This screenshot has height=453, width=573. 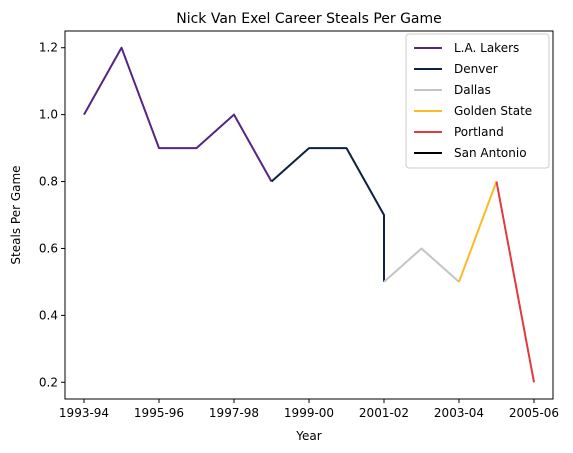 I want to click on y-axis: 0.2 0.4 0.6 0.8 1.0 1.2, so click(x=52, y=215).